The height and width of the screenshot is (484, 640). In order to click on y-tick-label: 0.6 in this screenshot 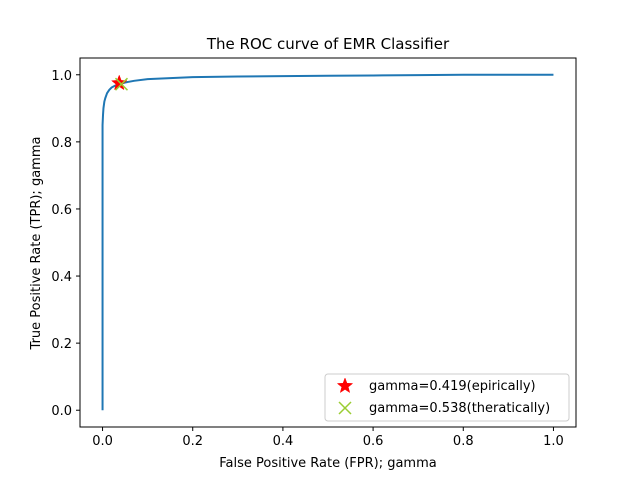, I will do `click(61, 210)`.